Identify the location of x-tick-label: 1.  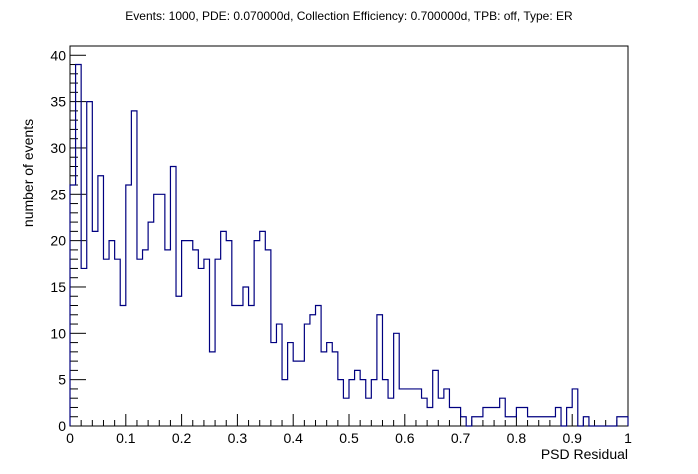
(628, 438).